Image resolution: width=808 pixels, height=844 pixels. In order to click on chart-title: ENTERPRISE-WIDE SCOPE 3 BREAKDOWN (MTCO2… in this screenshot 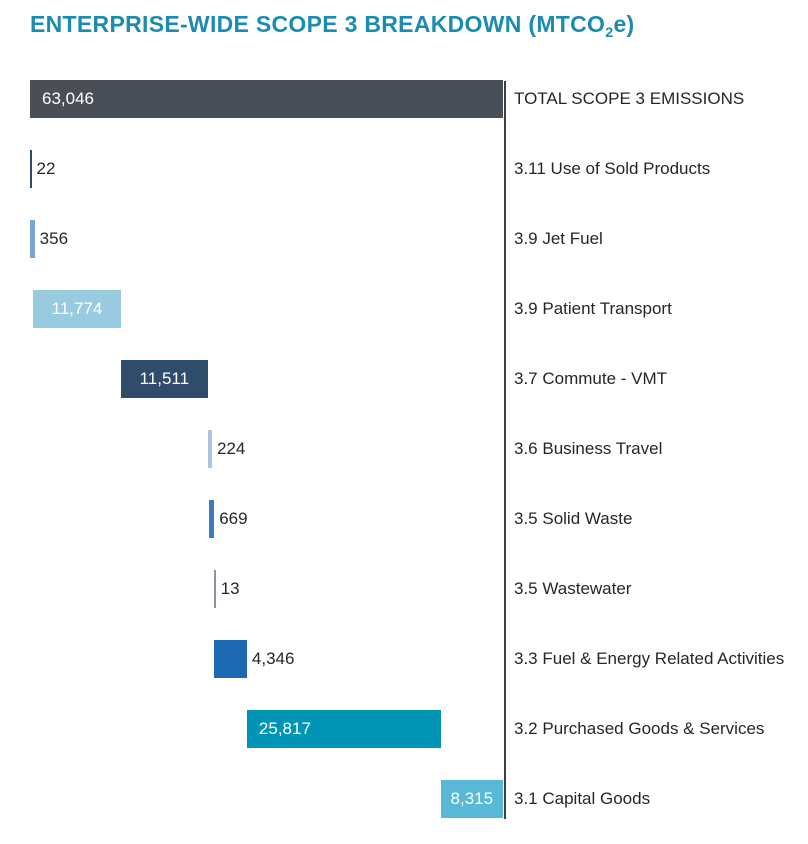, I will do `click(332, 26)`.